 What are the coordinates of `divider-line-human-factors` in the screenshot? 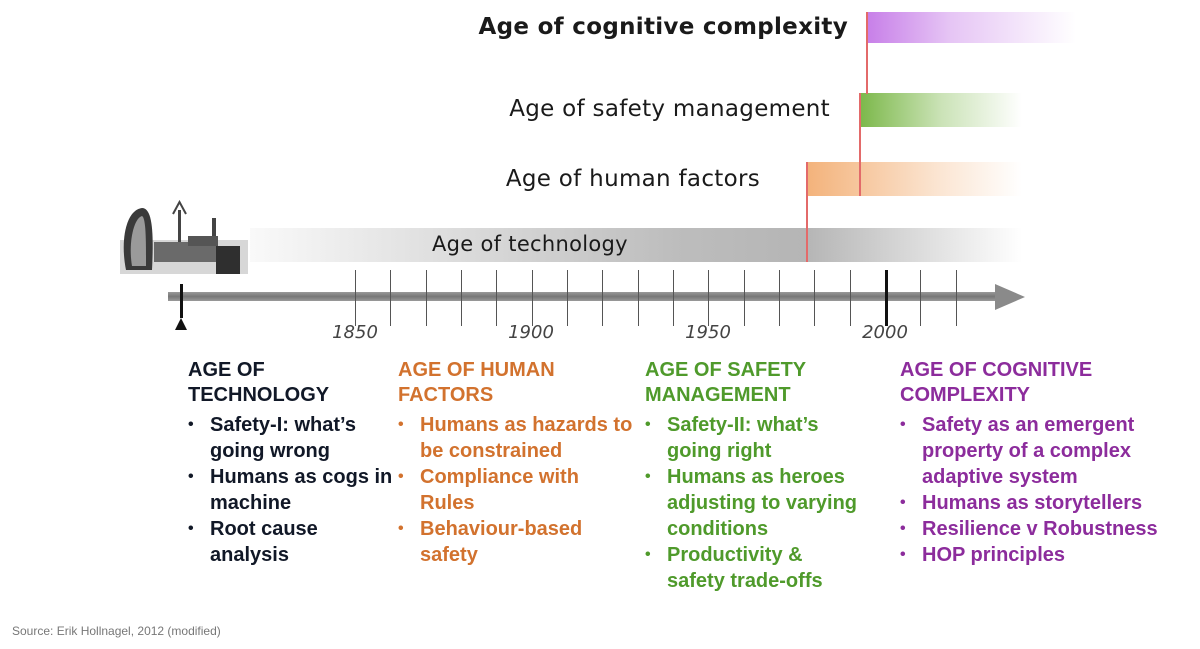 It's located at (807, 212).